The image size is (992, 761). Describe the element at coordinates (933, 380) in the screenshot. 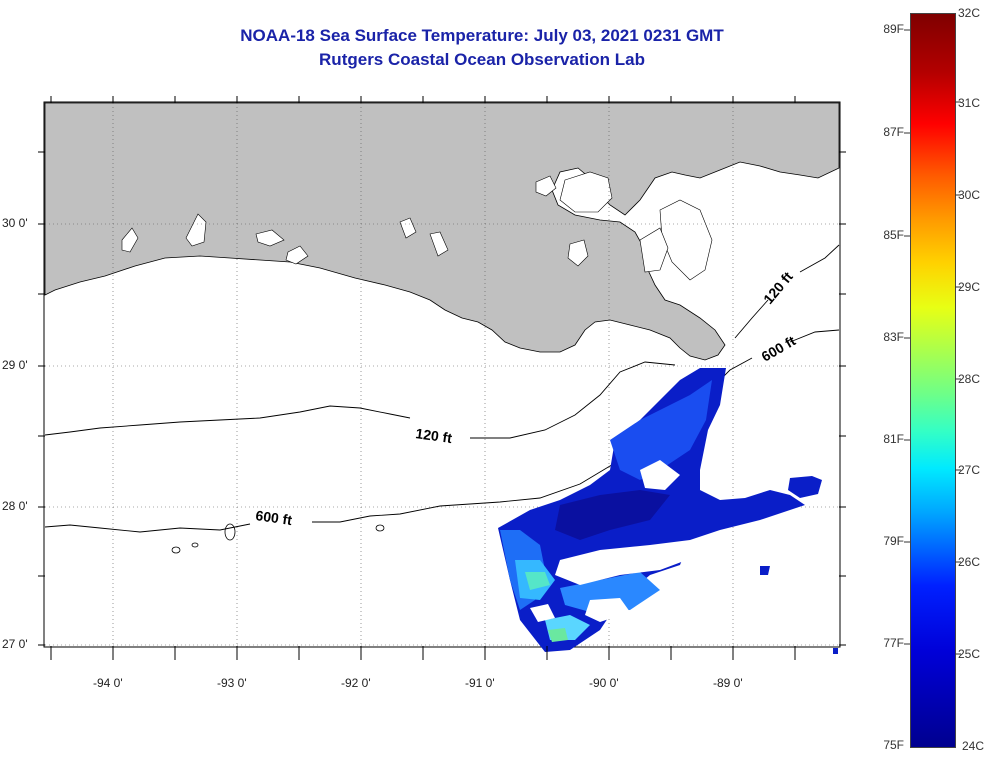

I see `sst-colorbar` at that location.